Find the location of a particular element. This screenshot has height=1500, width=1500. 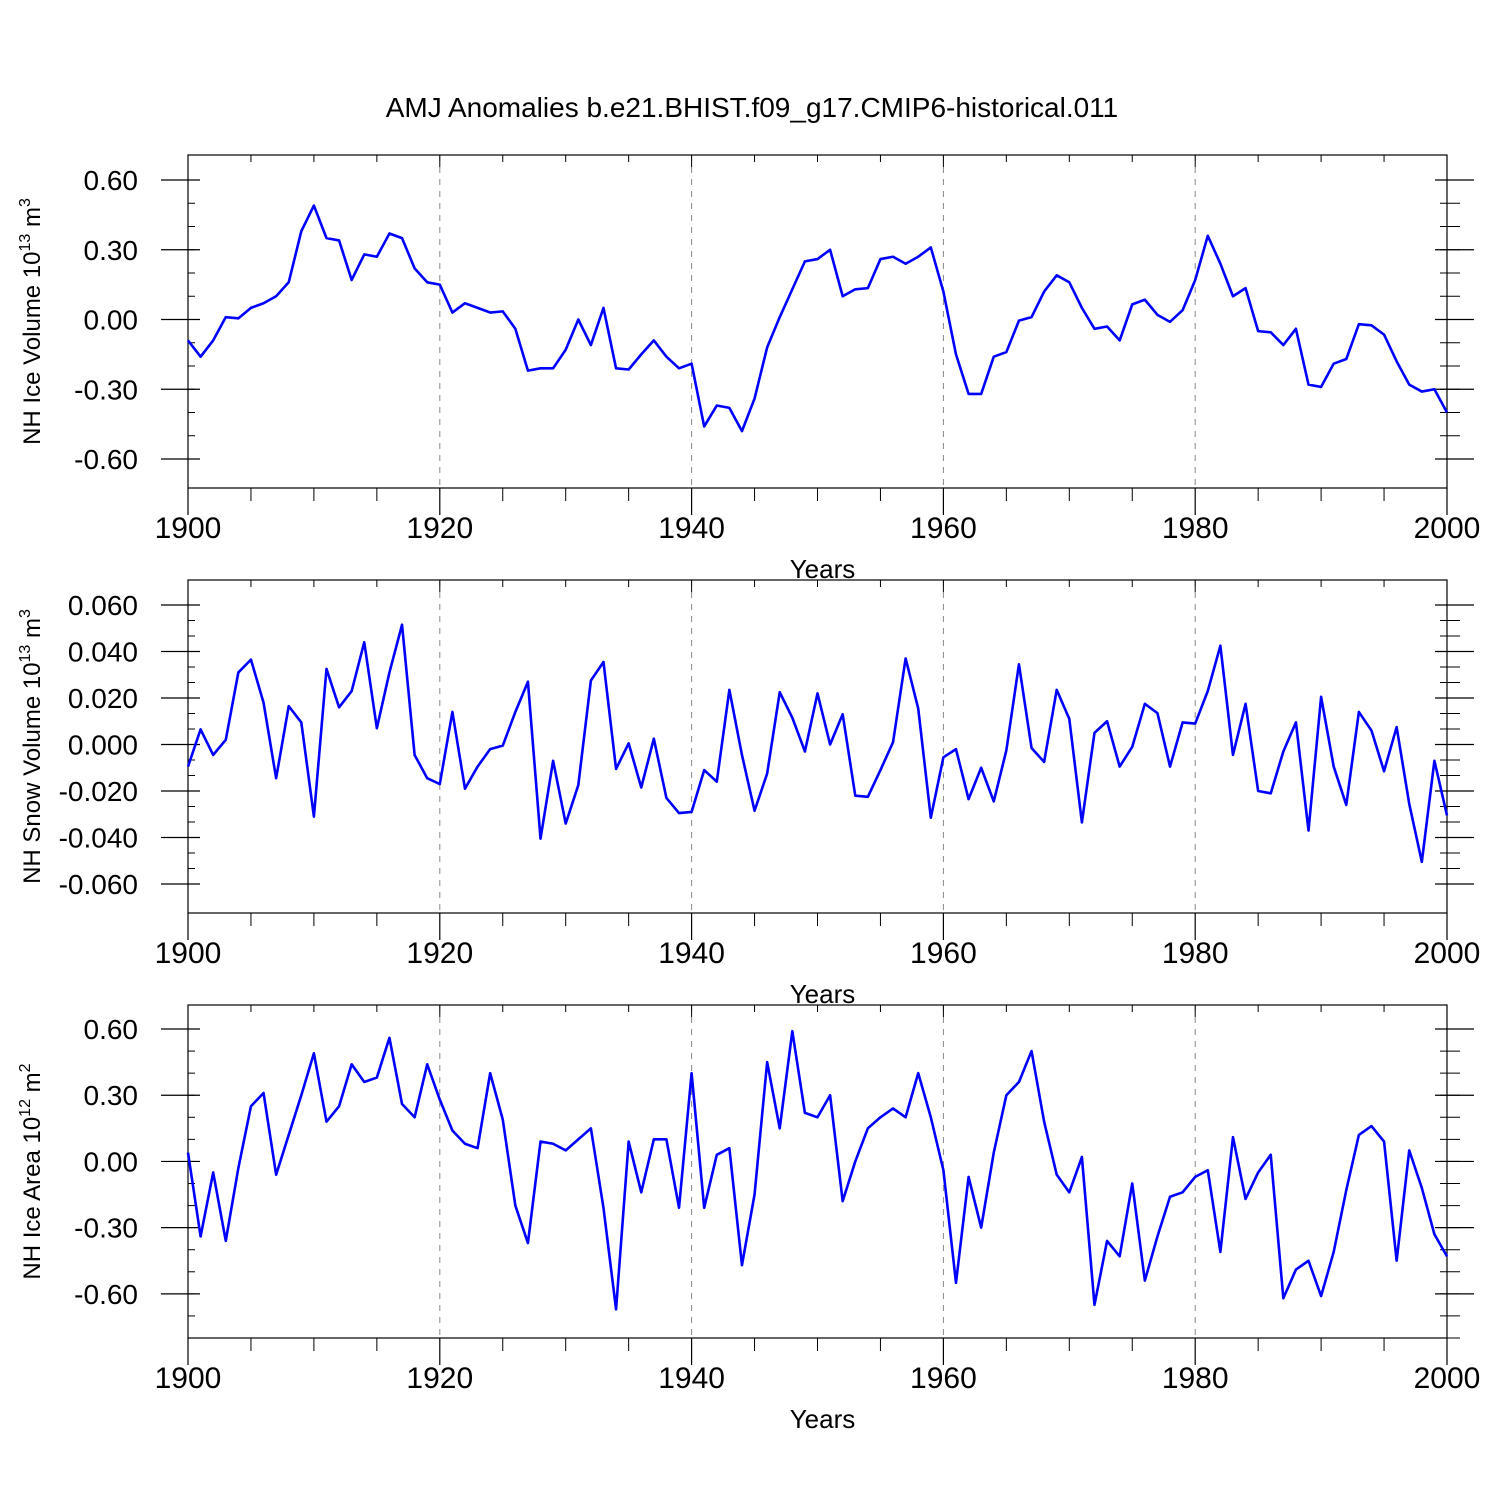

y-tick-label: 0.020 is located at coordinates (103, 698).